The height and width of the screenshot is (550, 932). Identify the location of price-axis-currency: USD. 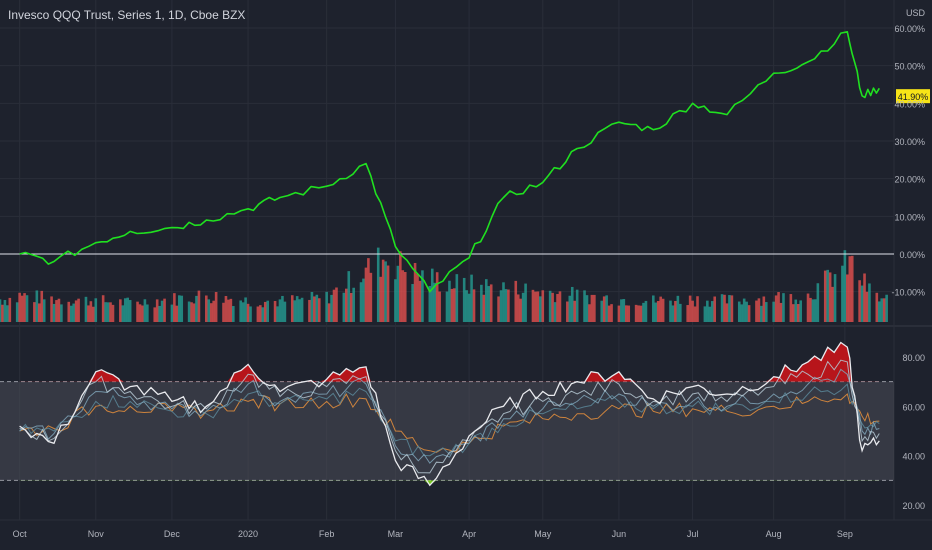
(916, 13).